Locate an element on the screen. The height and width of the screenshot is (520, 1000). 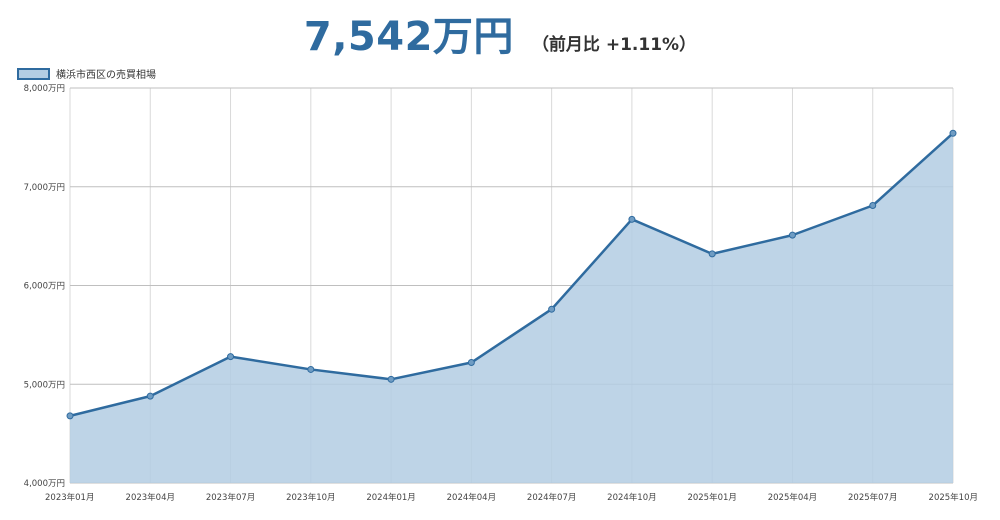
legend-swatch is located at coordinates (33, 73).